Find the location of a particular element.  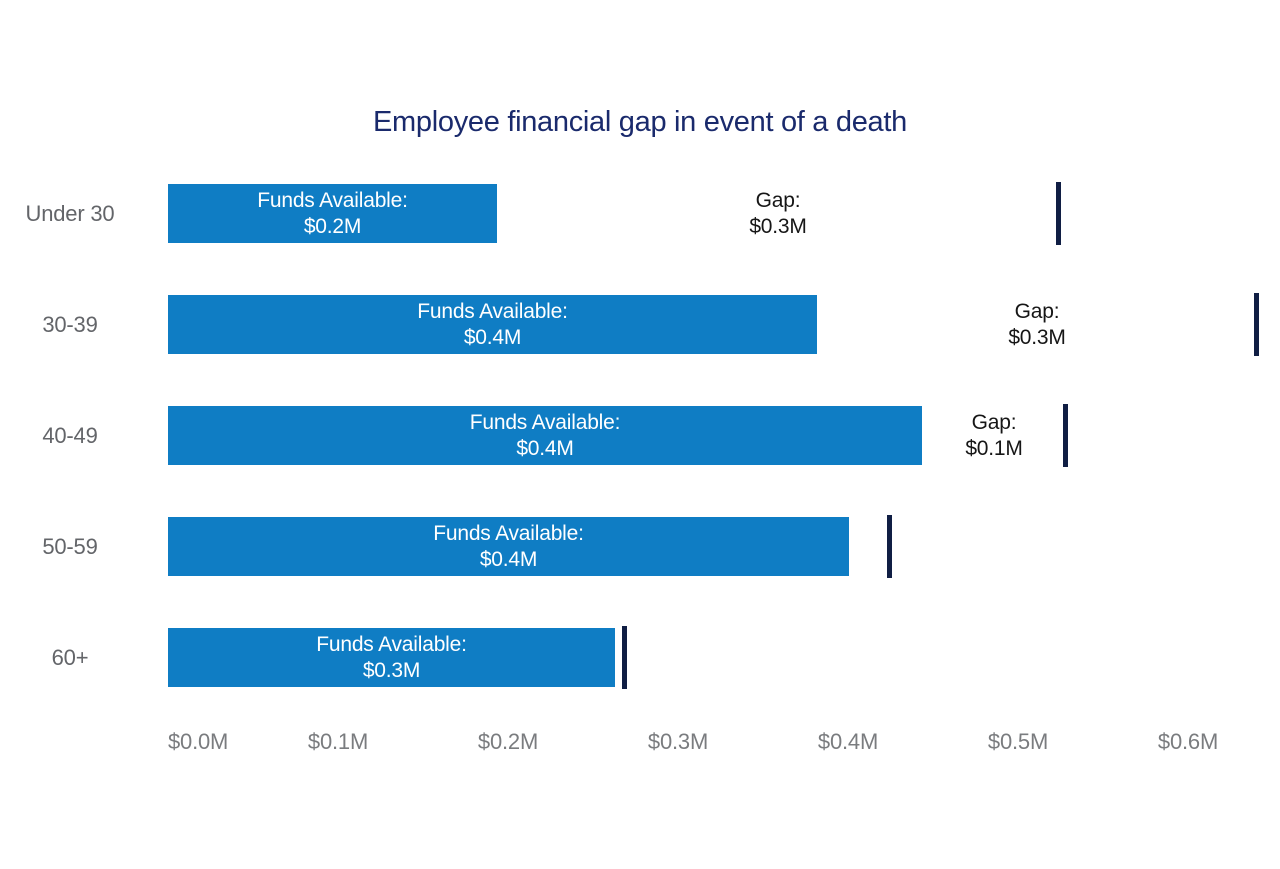

x-axis-label: $0.0M is located at coordinates (198, 741).